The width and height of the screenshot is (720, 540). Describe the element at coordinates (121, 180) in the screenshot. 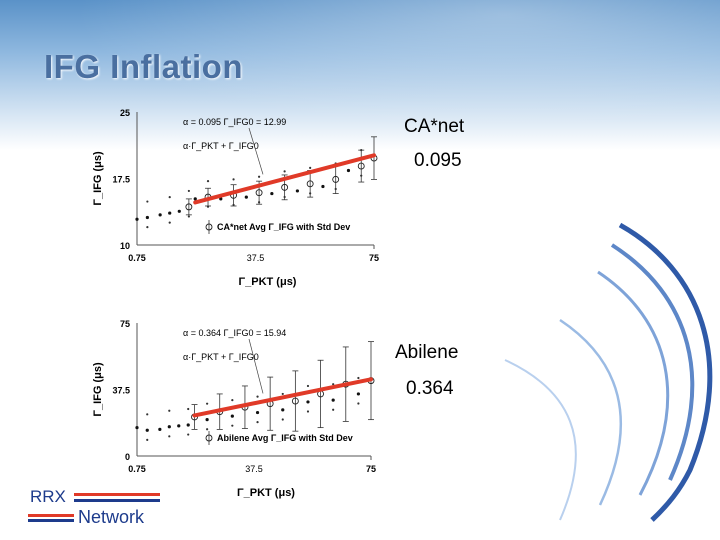

I see `canet-y-tick-mid: 17.5` at that location.